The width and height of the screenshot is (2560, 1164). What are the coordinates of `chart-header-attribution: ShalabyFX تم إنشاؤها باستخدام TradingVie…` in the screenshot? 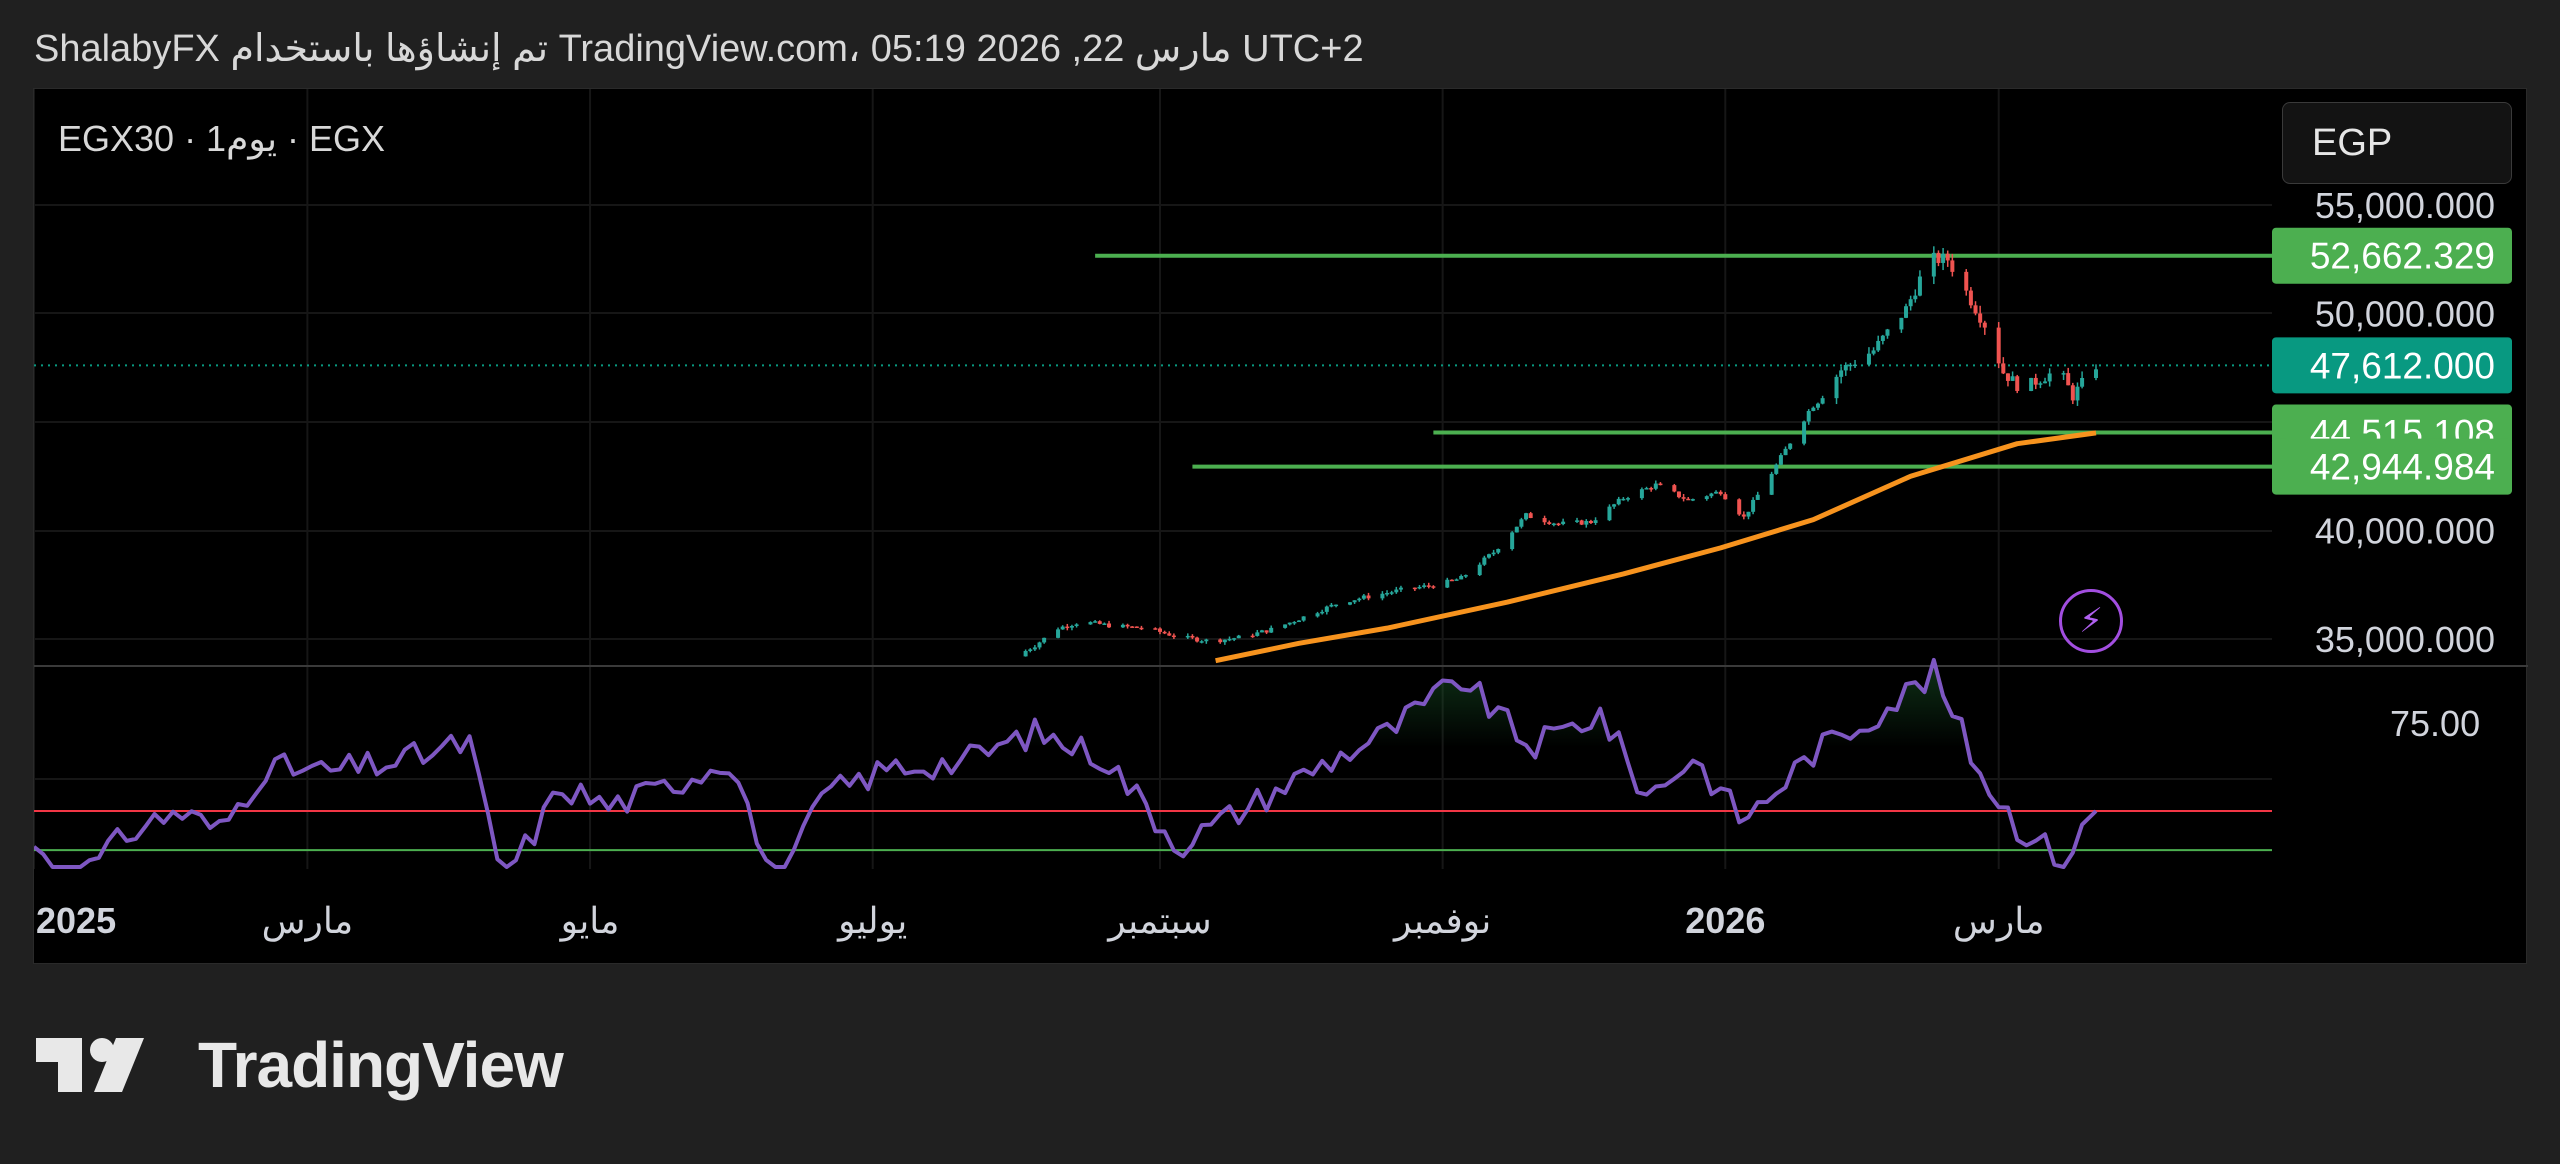 It's located at (699, 49).